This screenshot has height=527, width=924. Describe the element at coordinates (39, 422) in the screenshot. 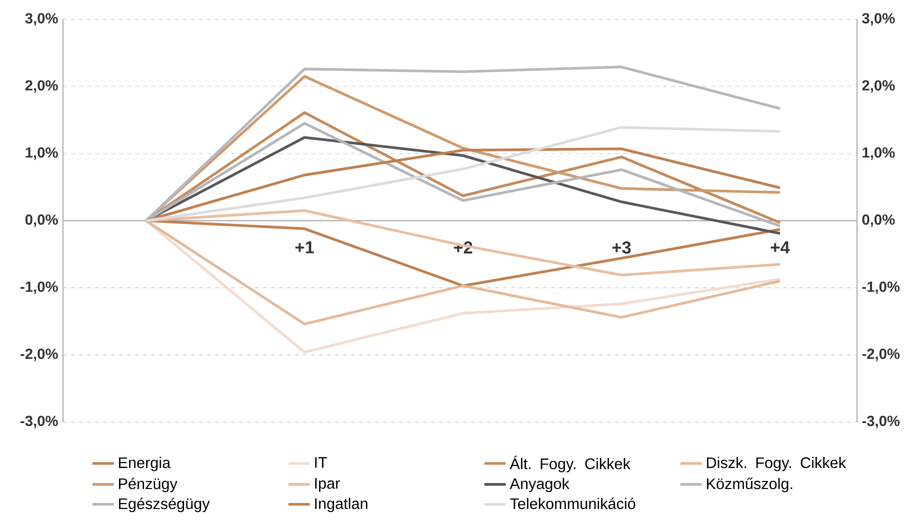

I see `y-tick-label: -3,0%` at that location.